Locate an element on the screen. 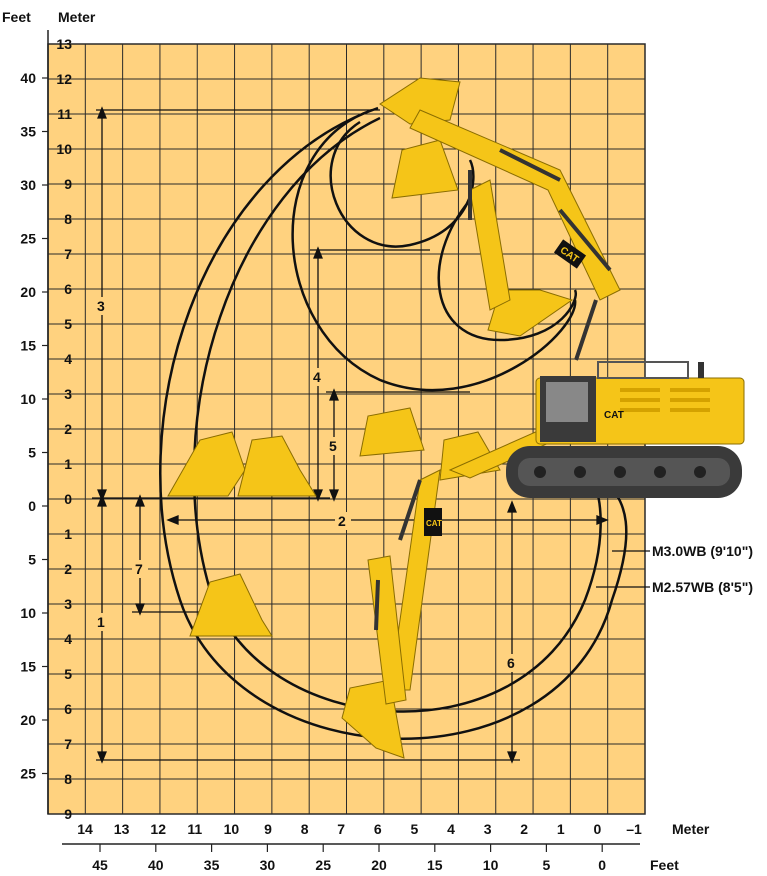 This screenshot has height=876, width=767. bucket-ground-mid is located at coordinates (277, 466).